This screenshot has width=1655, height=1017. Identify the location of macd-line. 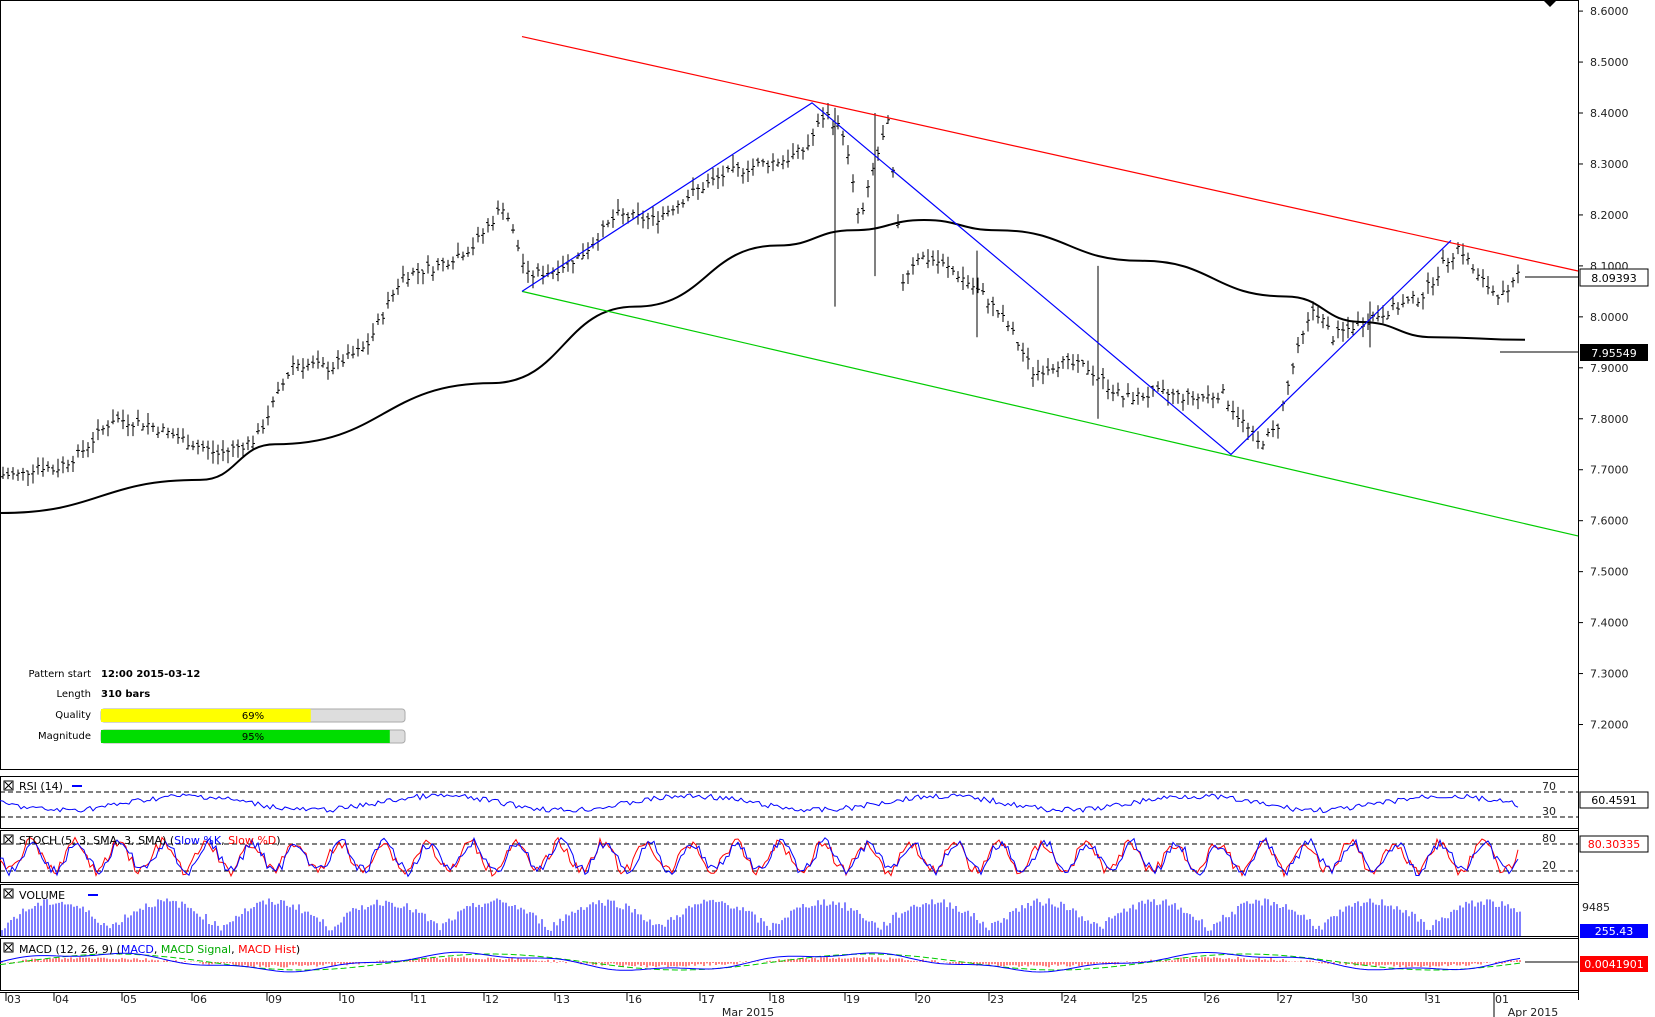
(760, 962).